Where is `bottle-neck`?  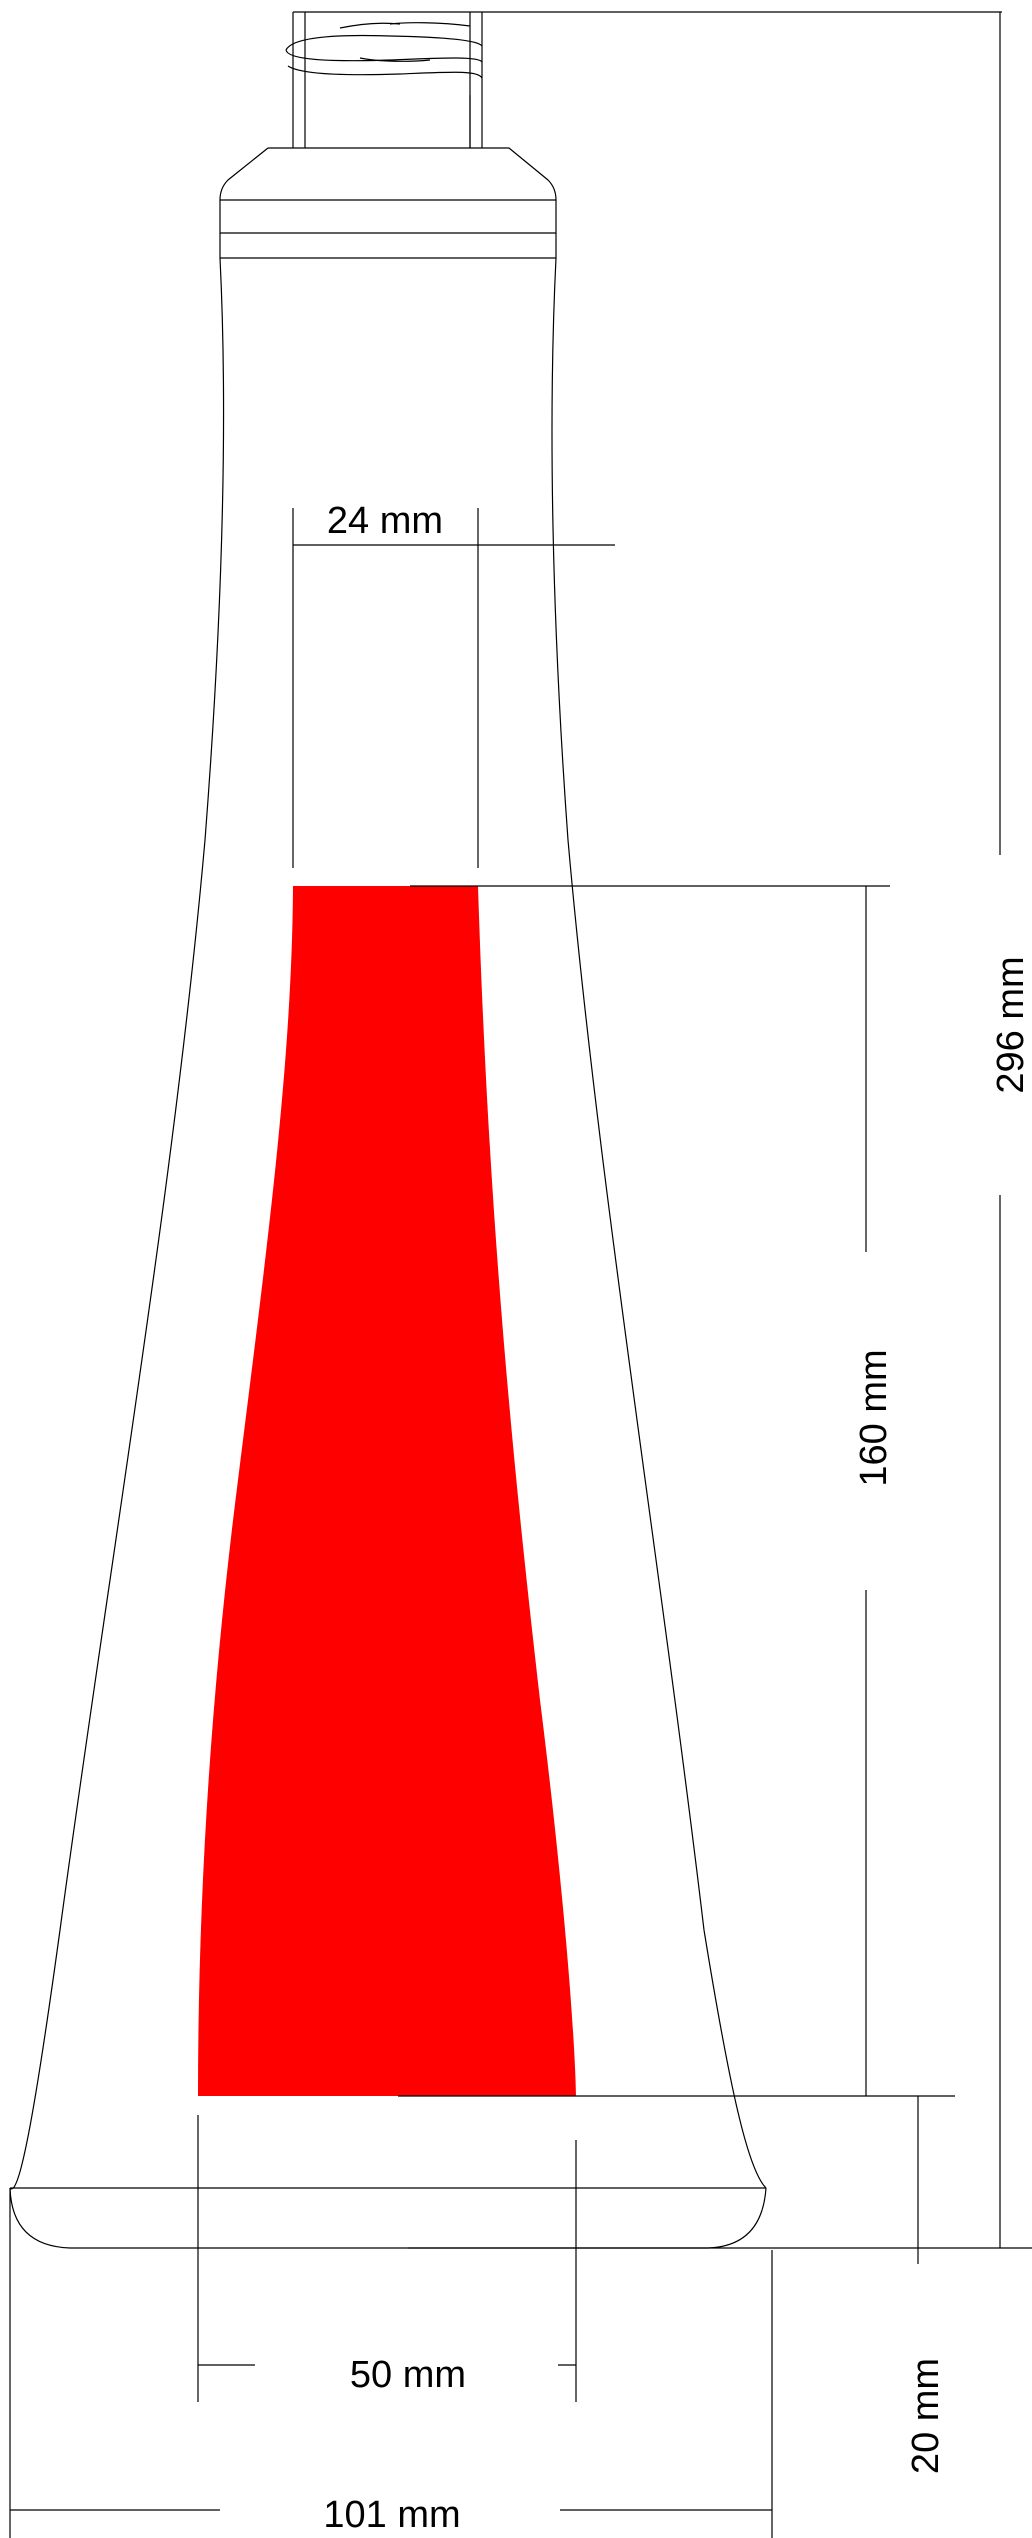 bottle-neck is located at coordinates (384, 79).